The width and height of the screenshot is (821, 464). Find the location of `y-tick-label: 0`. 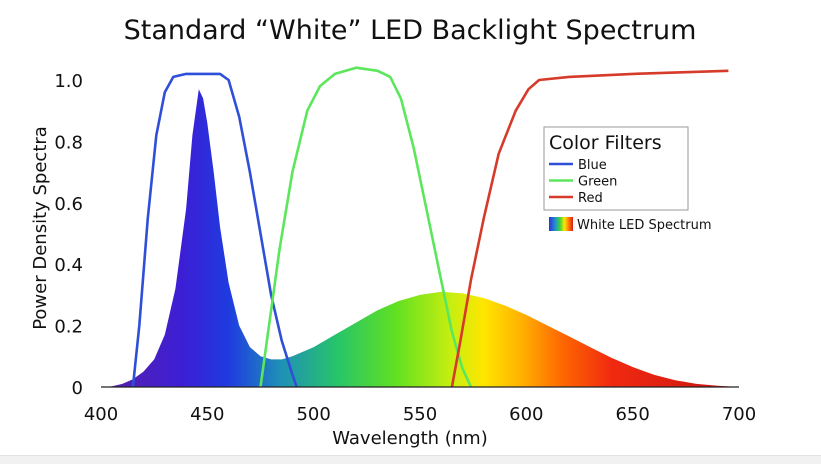

y-tick-label: 0 is located at coordinates (77, 388).